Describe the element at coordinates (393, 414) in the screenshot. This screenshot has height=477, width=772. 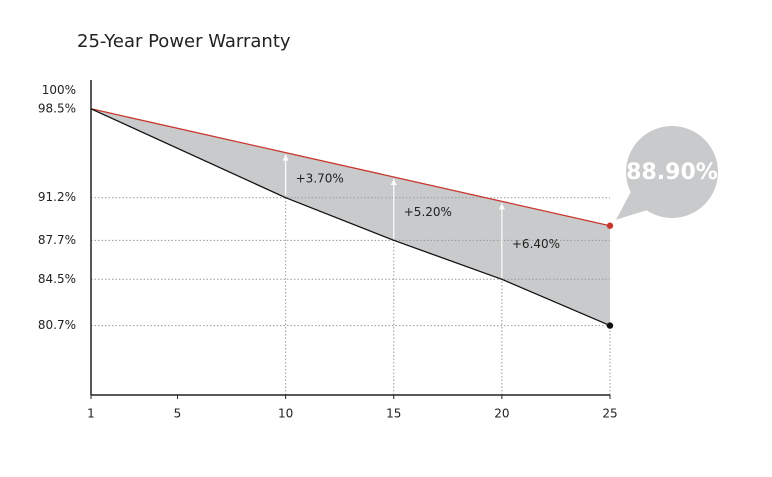
I see `x-tick-label: 15` at that location.